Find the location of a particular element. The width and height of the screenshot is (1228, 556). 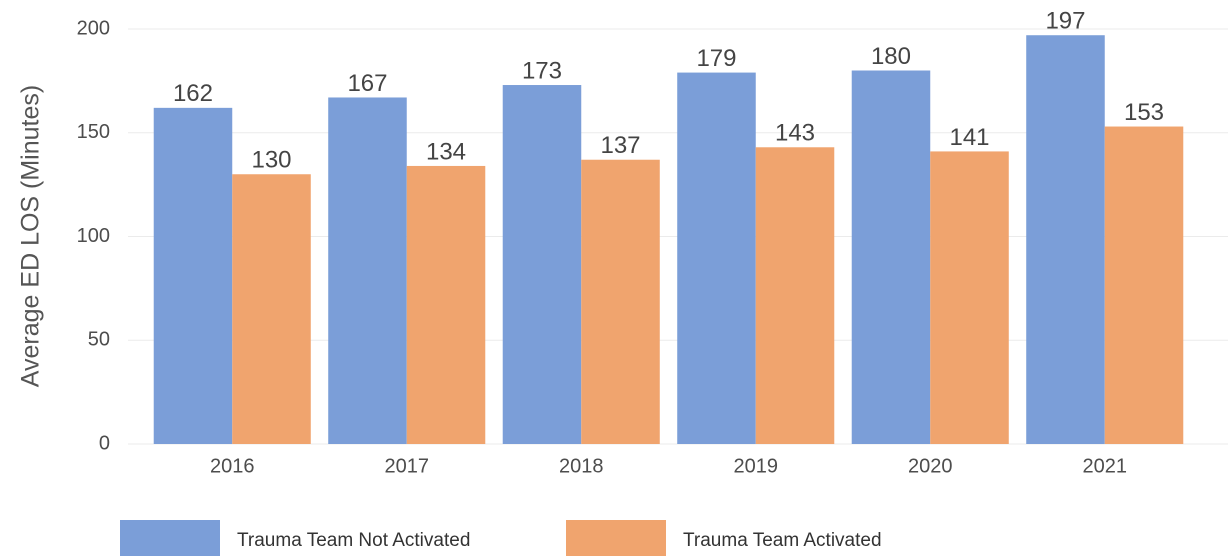

x-tick-label: 2016 is located at coordinates (232, 466).